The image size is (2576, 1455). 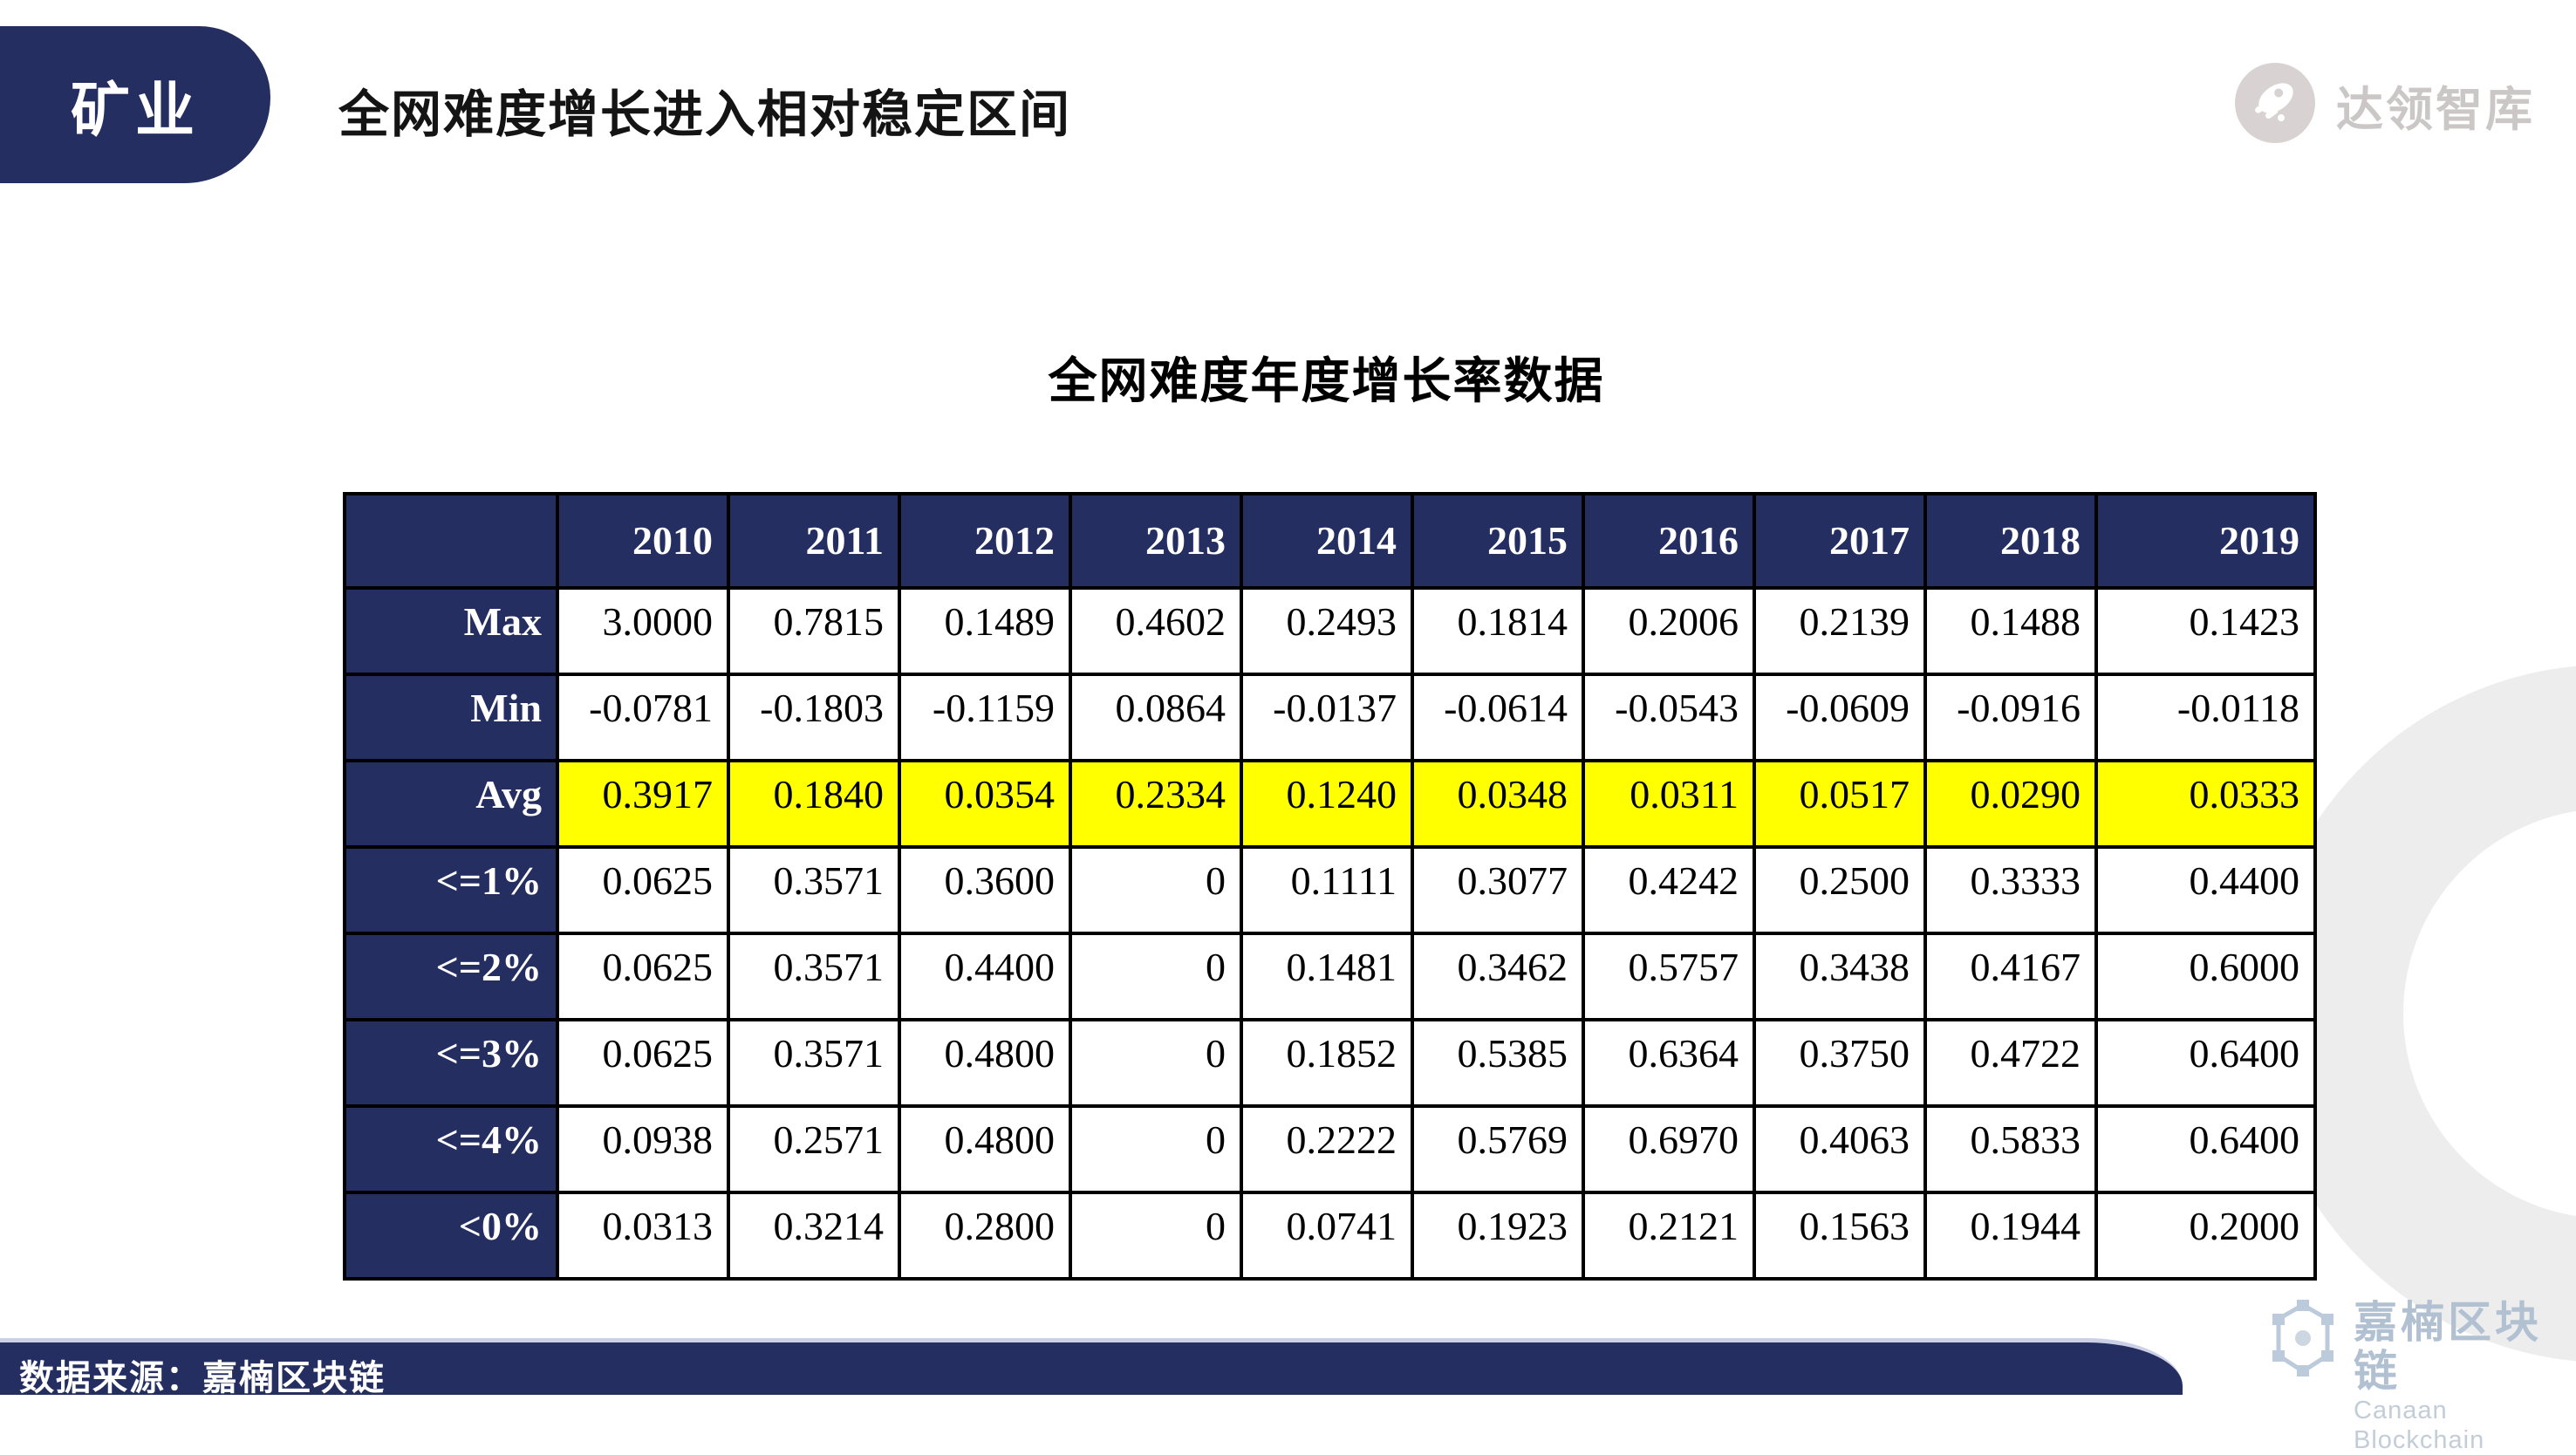 I want to click on row-label: <=3%, so click(x=451, y=1063).